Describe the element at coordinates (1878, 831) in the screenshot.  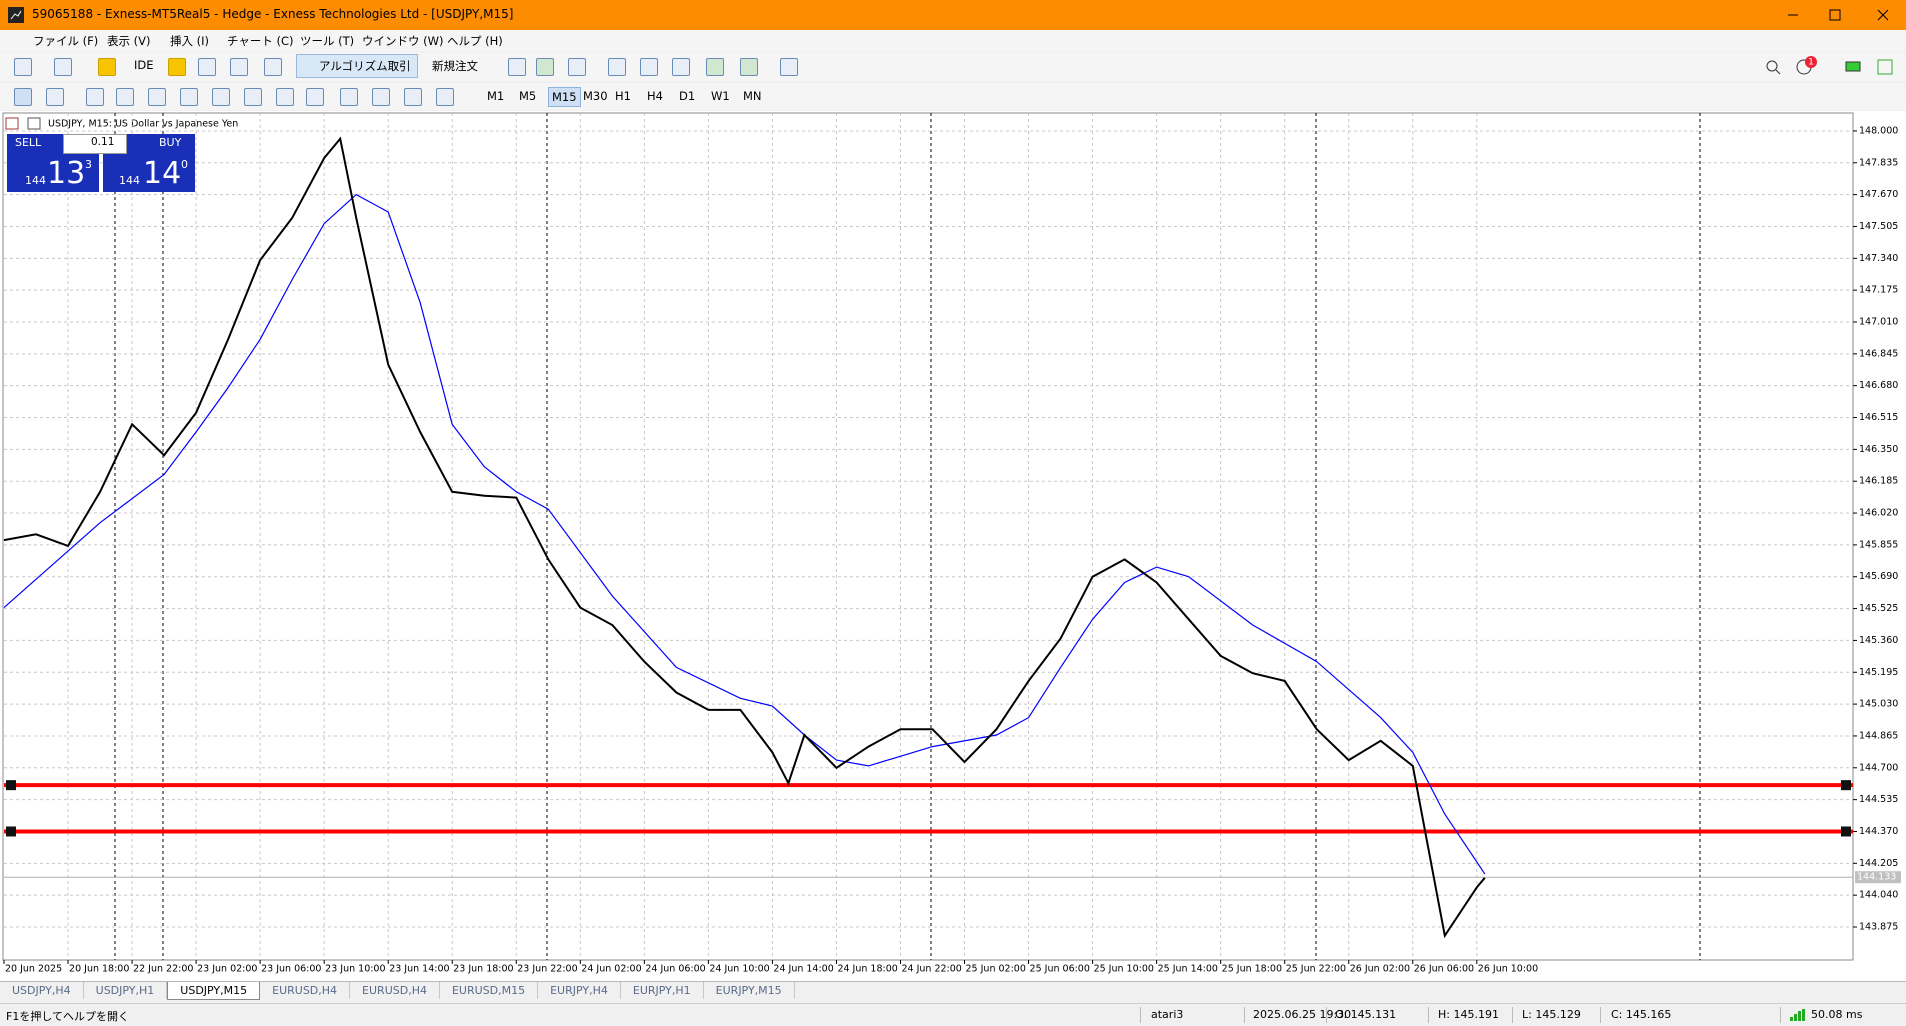
I see `y-tick-label: 144.370` at that location.